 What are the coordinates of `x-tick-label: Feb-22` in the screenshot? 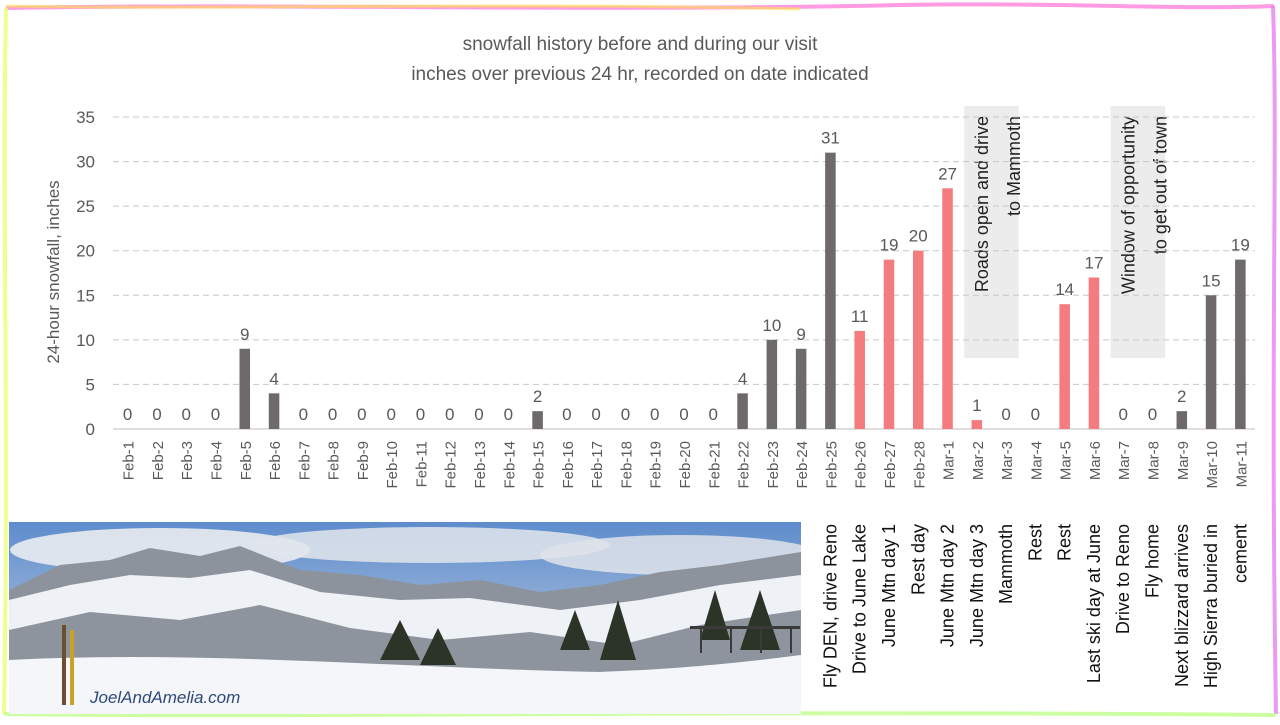 It's located at (744, 465).